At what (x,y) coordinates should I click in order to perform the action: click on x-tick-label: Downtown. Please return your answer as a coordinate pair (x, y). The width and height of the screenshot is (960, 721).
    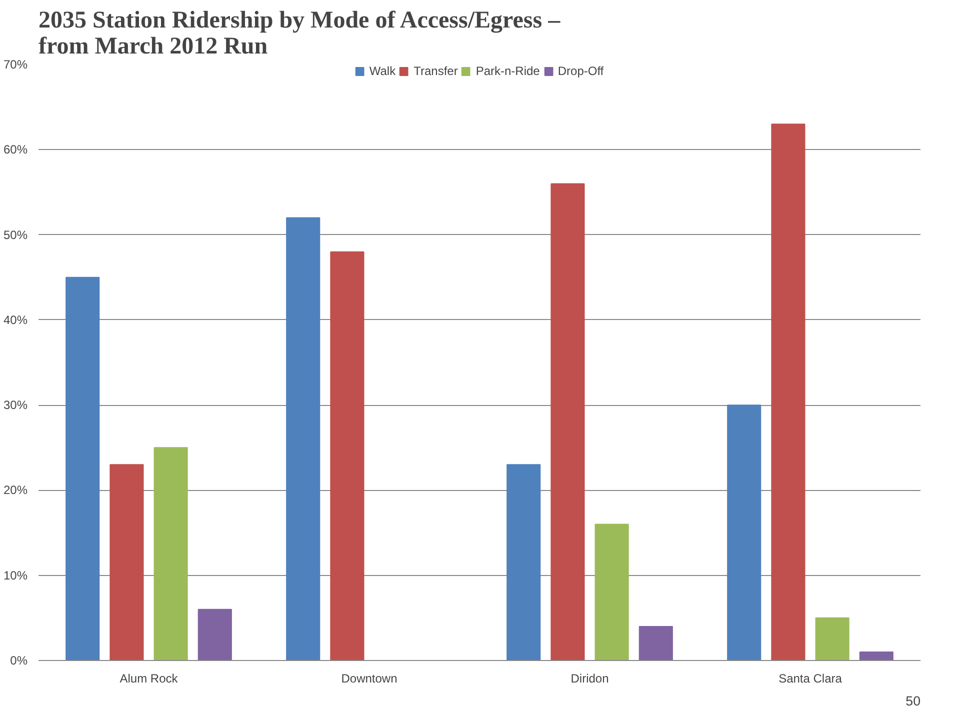
    Looking at the image, I should click on (369, 679).